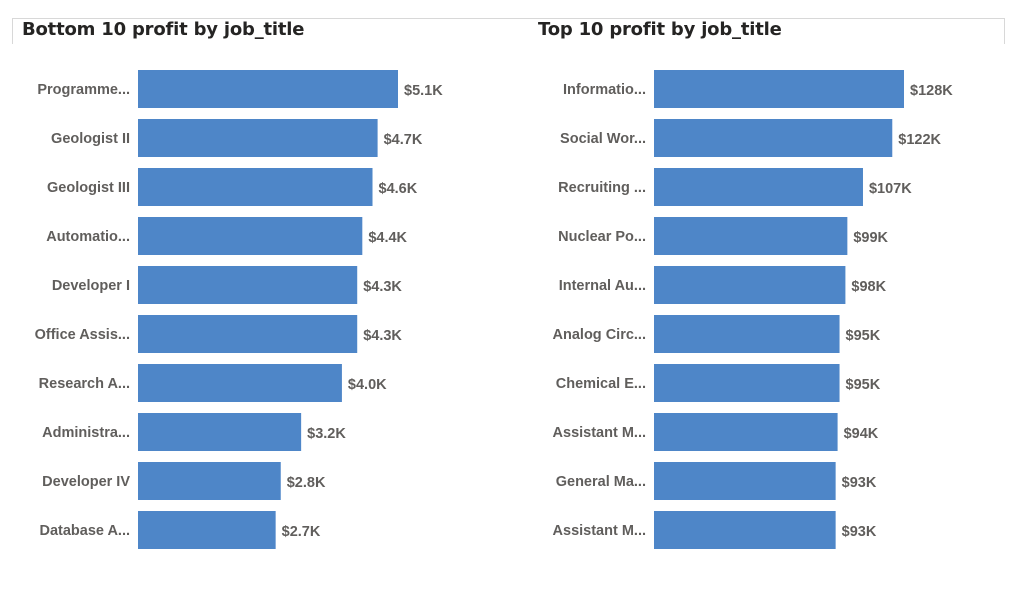 The image size is (1024, 592). I want to click on visual-border-left, so click(12, 31).